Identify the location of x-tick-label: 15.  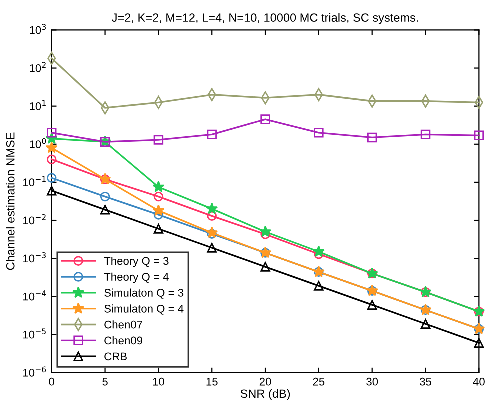
(212, 382).